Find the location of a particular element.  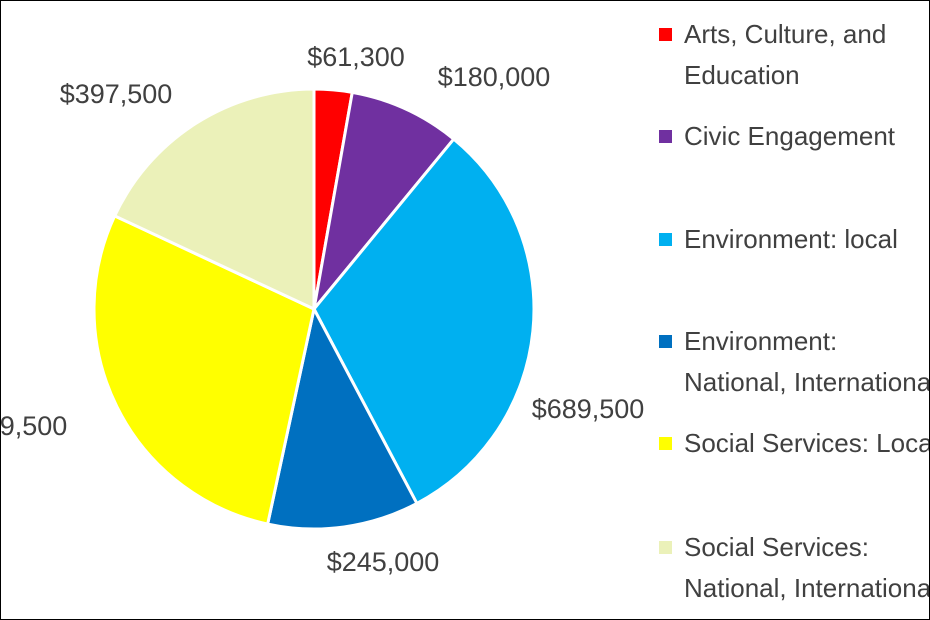

legend-label: Environment: National, International is located at coordinates (807, 361).